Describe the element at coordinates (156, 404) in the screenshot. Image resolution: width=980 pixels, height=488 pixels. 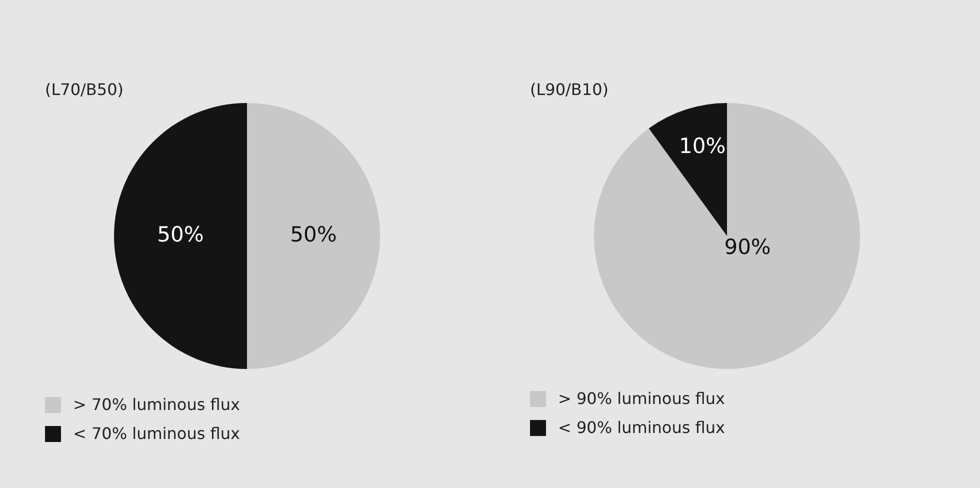
I see `legend-label: > 70% luminous flux` at that location.